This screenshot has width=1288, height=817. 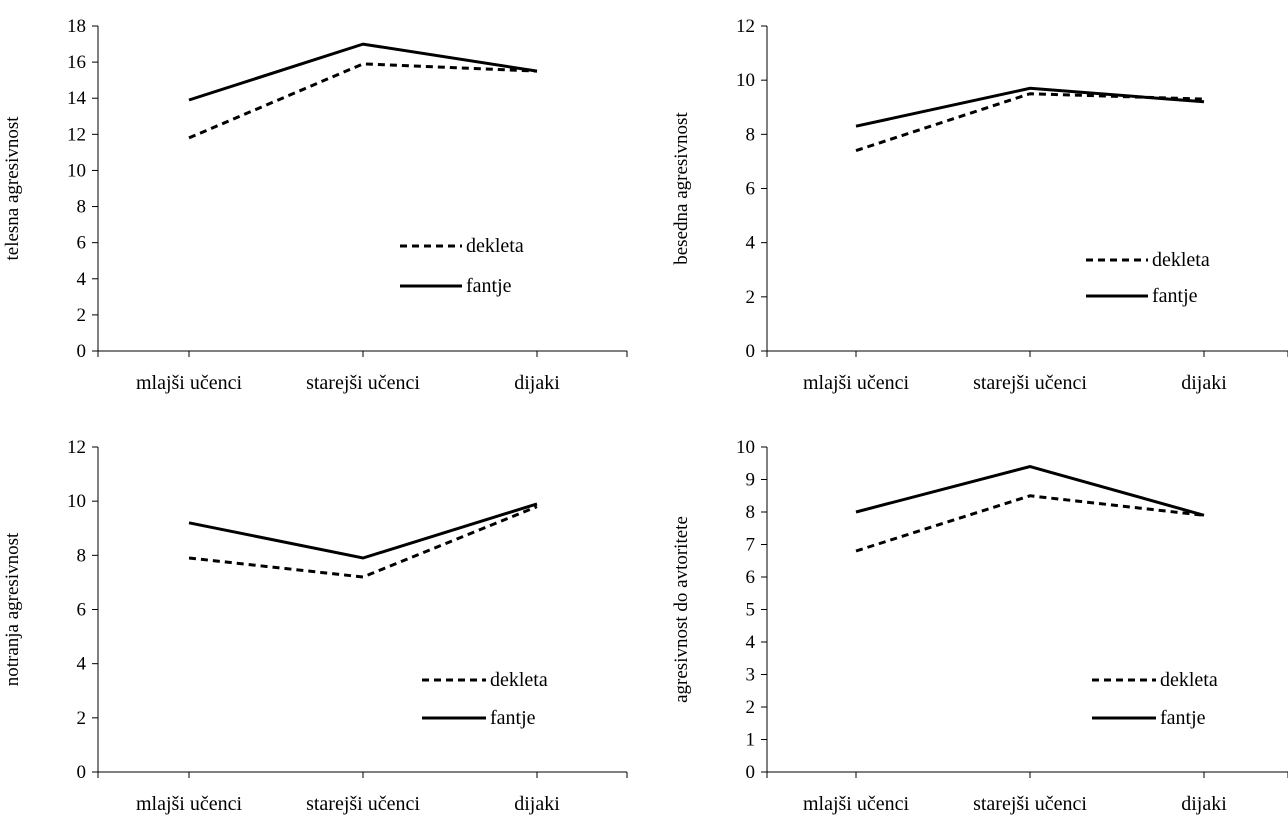 What do you see at coordinates (681, 188) in the screenshot?
I see `y-axis-label: besedna agresivnost` at bounding box center [681, 188].